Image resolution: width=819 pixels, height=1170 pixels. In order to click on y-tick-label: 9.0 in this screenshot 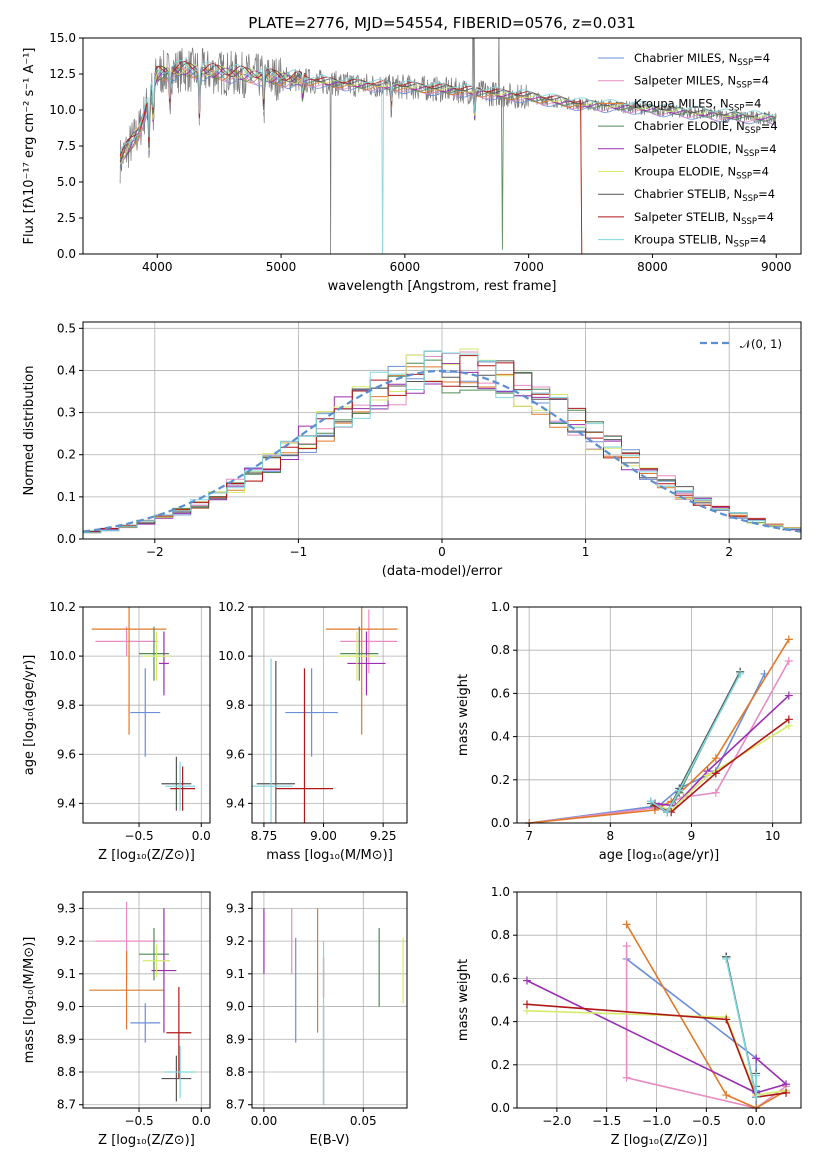, I will do `click(235, 1007)`.